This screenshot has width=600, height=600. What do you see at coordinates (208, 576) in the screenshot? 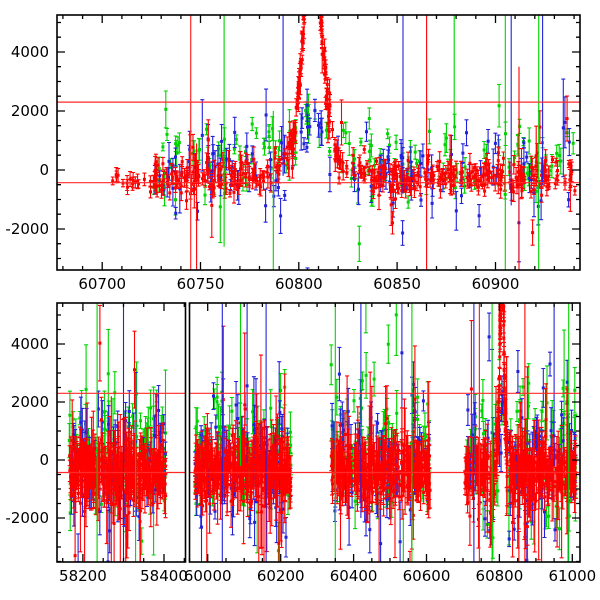
I see `x-tick-label: 60000` at bounding box center [208, 576].